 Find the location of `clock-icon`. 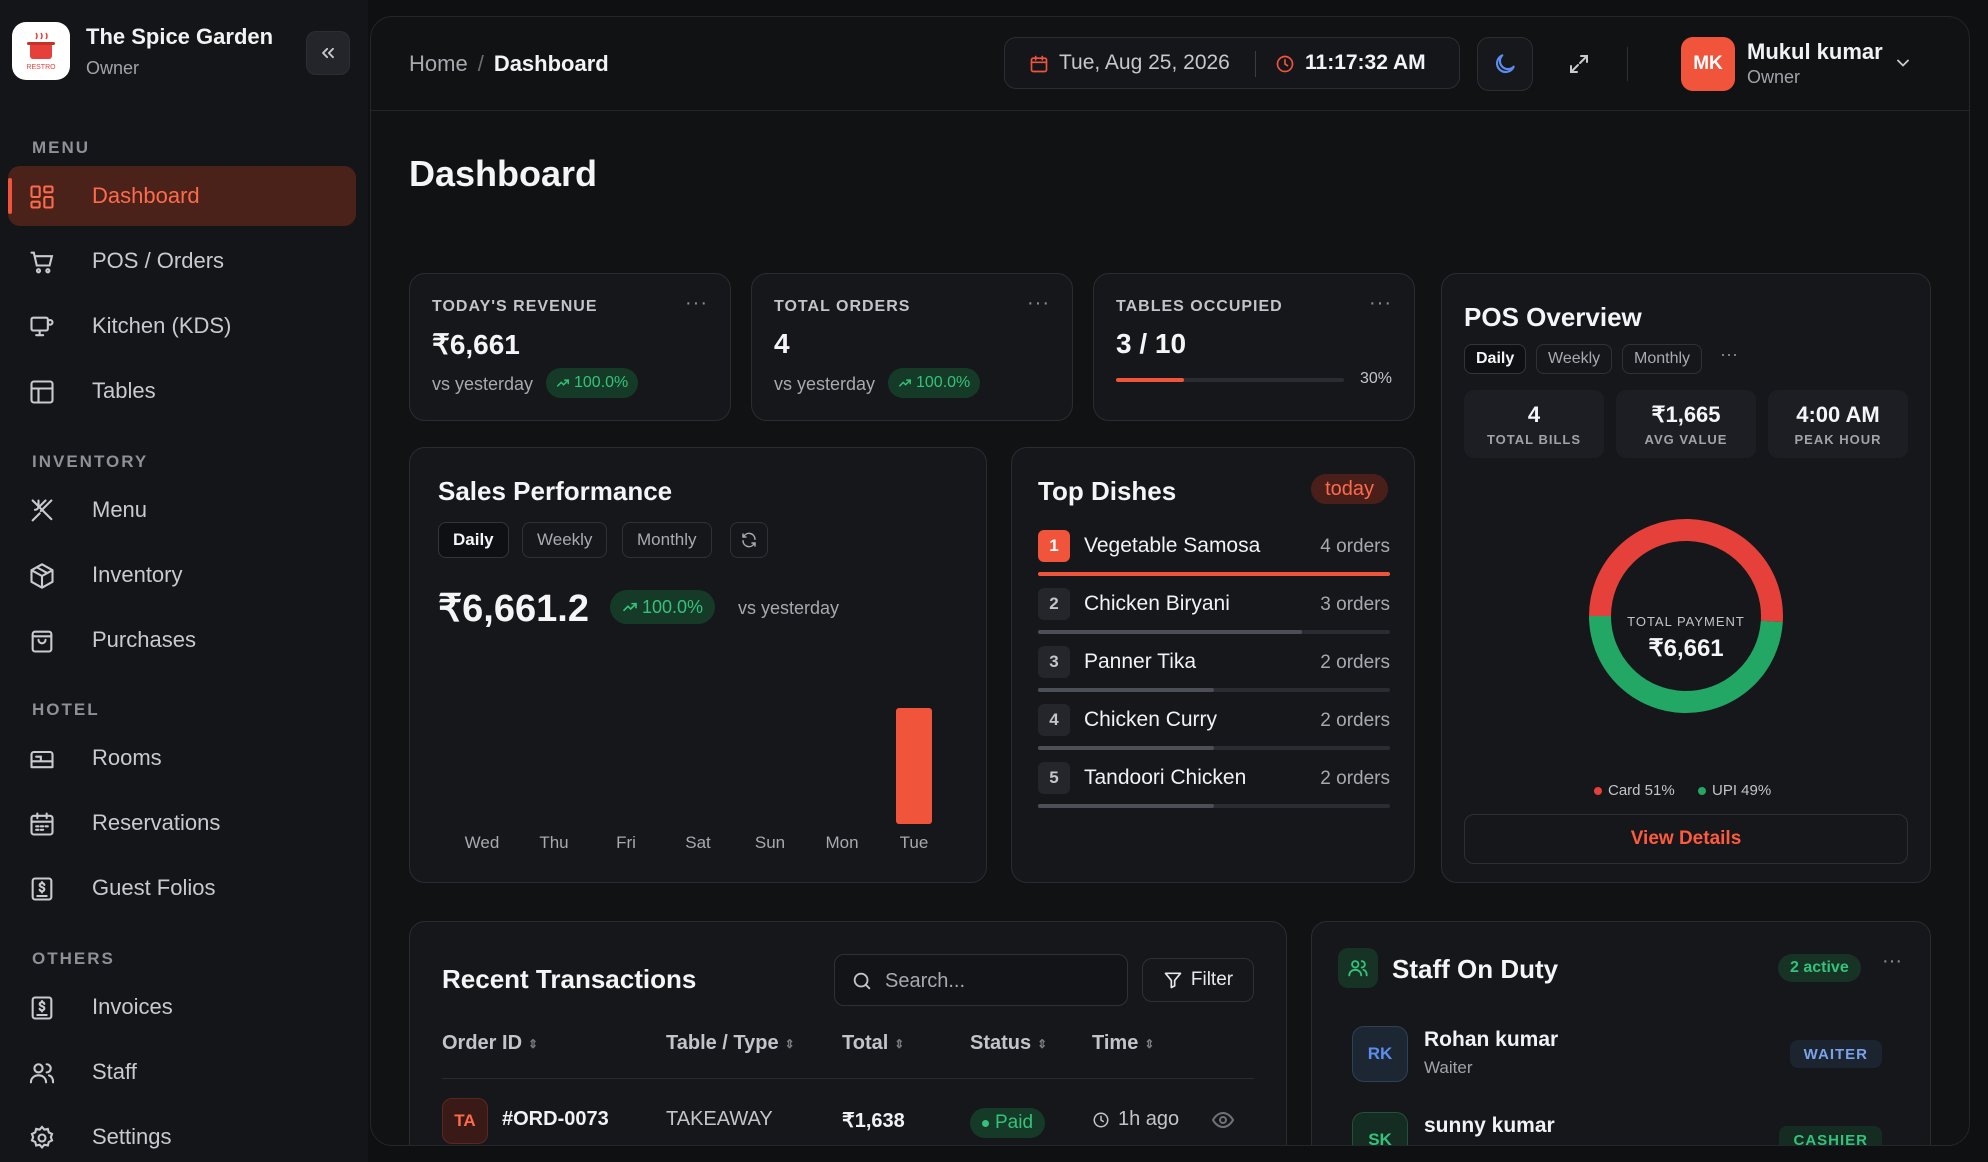

clock-icon is located at coordinates (1101, 1119).